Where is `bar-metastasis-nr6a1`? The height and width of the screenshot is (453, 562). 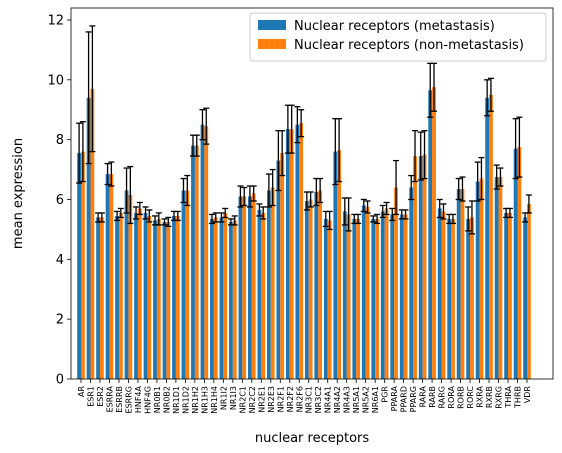
bar-metastasis-nr6a1 is located at coordinates (373, 298).